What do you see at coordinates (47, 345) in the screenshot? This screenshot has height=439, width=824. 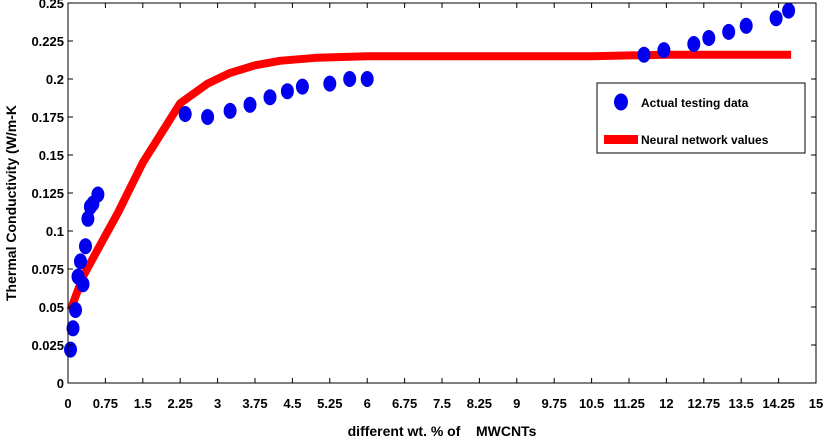 I see `y-tick-label: 0.025` at bounding box center [47, 345].